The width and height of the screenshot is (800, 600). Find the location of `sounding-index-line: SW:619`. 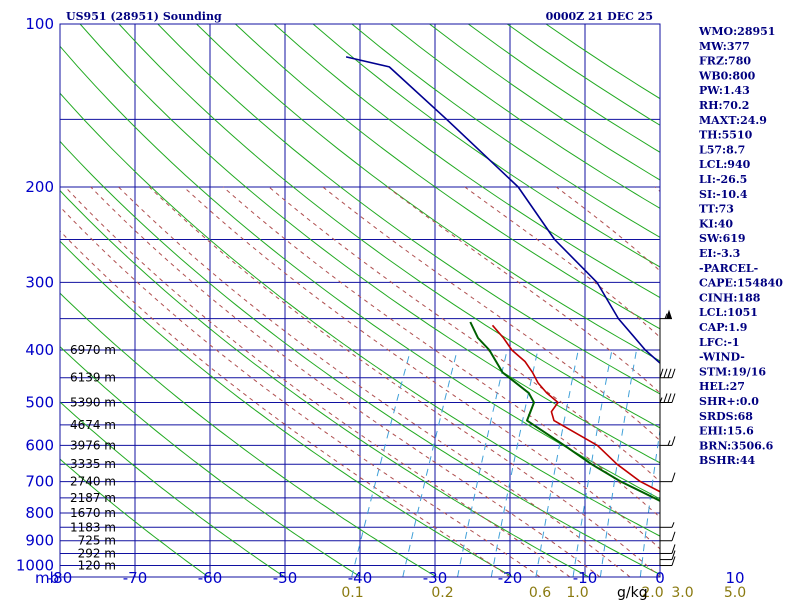

sounding-index-line: SW:619 is located at coordinates (722, 238).